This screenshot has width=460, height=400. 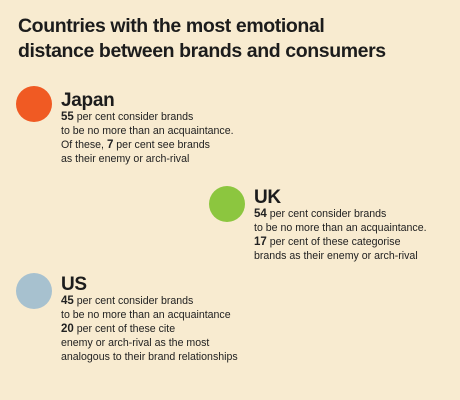 I want to click on country-name-japan: Japan, so click(x=88, y=100).